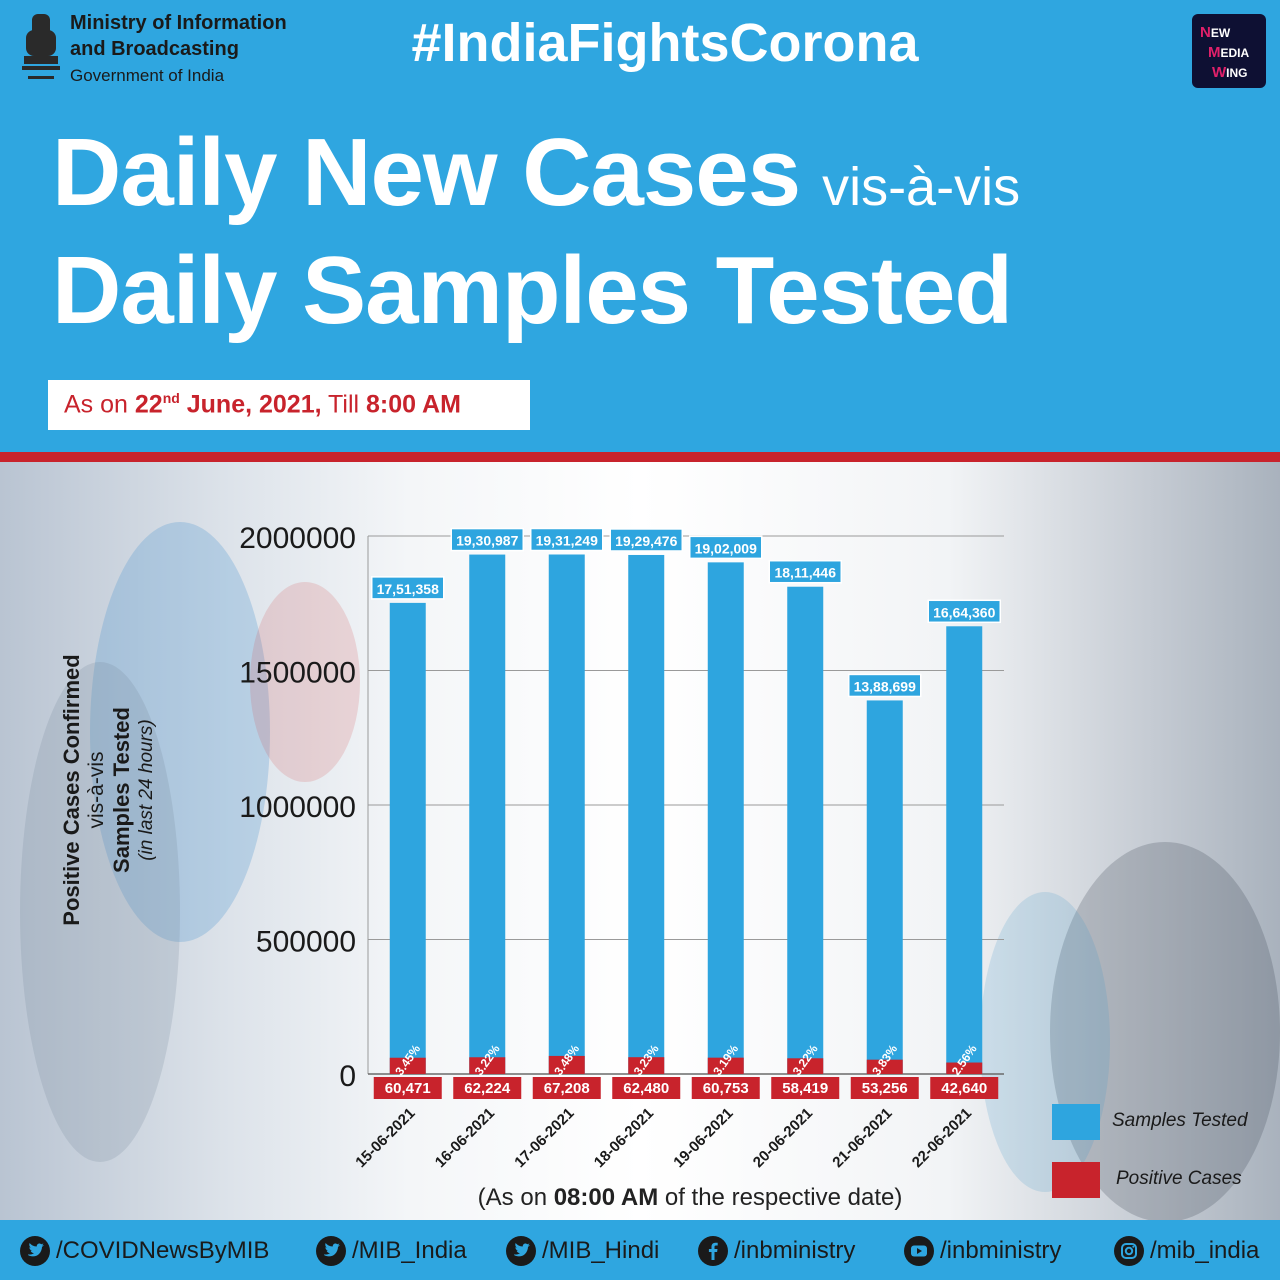 Image resolution: width=1280 pixels, height=1280 pixels. Describe the element at coordinates (121, 790) in the screenshot. I see `ylabel-line3: Samples Tested` at that location.